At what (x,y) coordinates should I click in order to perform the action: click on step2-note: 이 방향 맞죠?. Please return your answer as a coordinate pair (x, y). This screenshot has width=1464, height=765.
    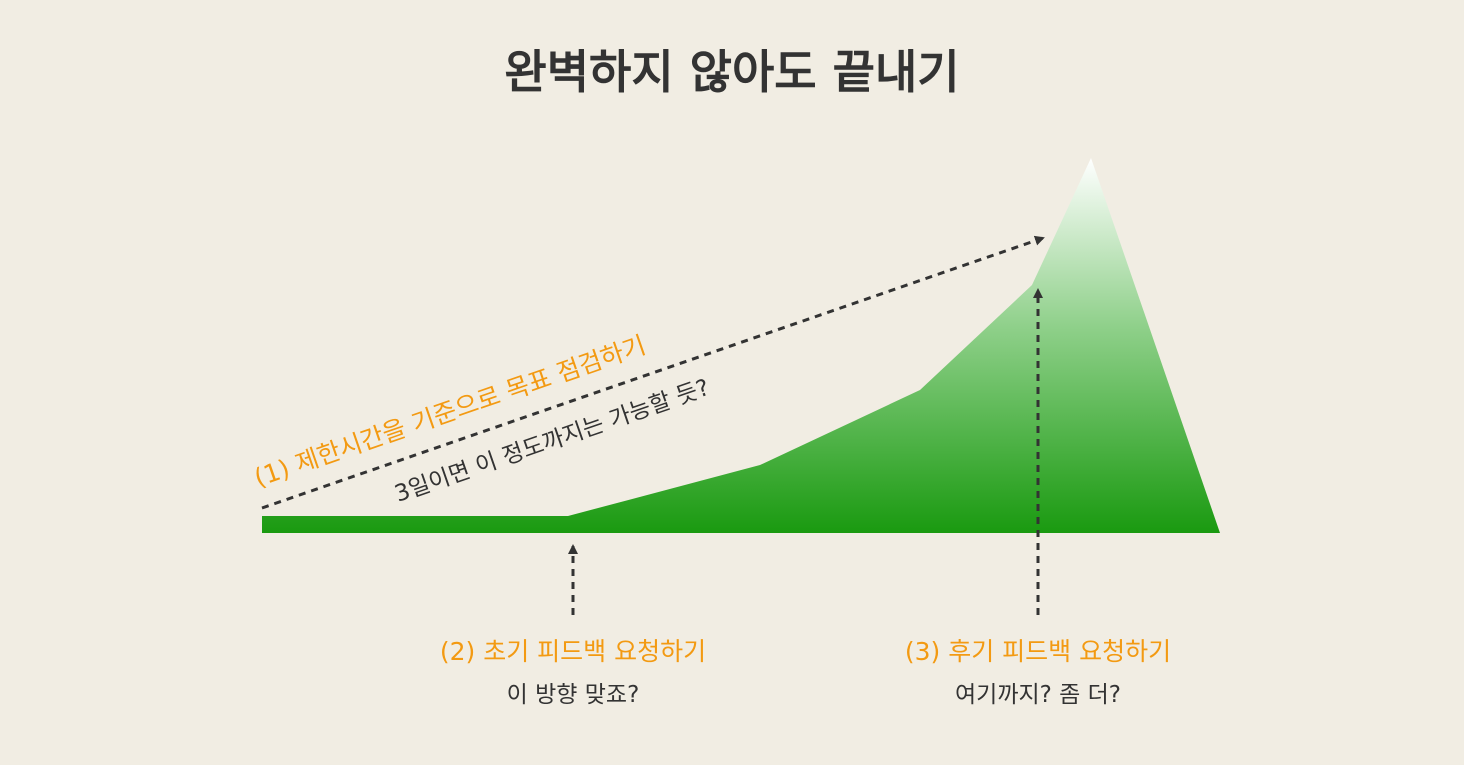
    Looking at the image, I should click on (573, 695).